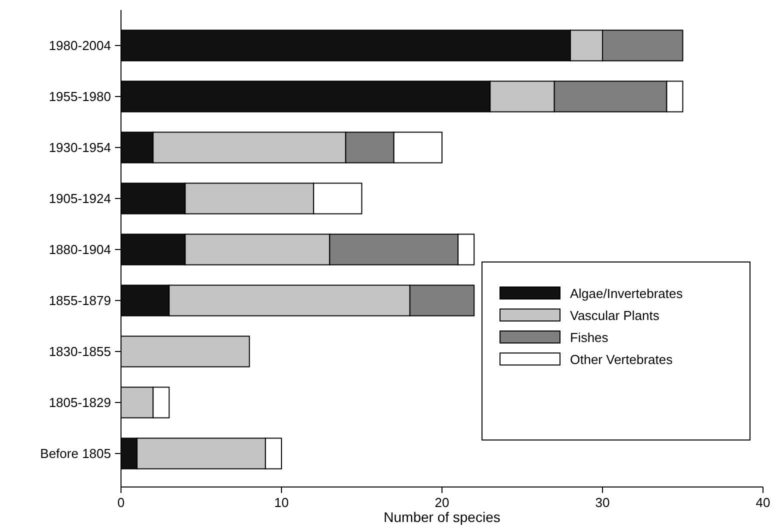  What do you see at coordinates (622, 359) in the screenshot?
I see `legend-label: Other Vertebrates` at bounding box center [622, 359].